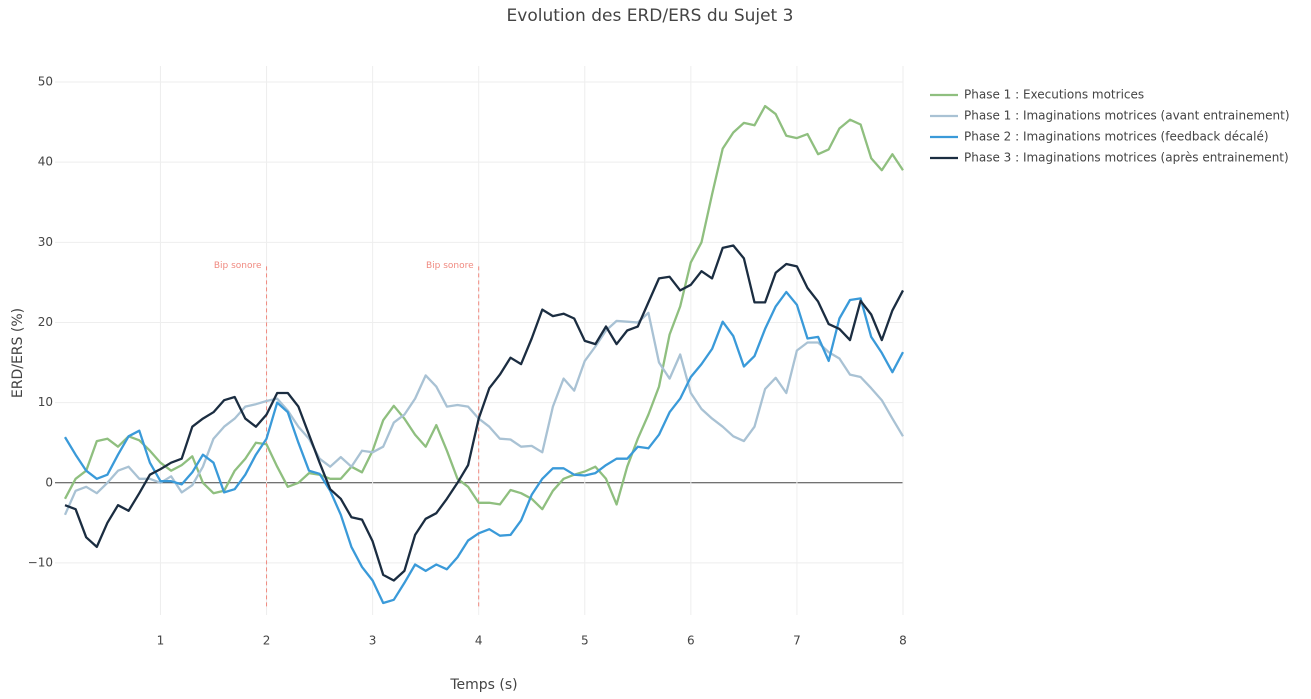 Image resolution: width=1311 pixels, height=699 pixels. What do you see at coordinates (797, 641) in the screenshot?
I see `x-tick-label: 7` at bounding box center [797, 641].